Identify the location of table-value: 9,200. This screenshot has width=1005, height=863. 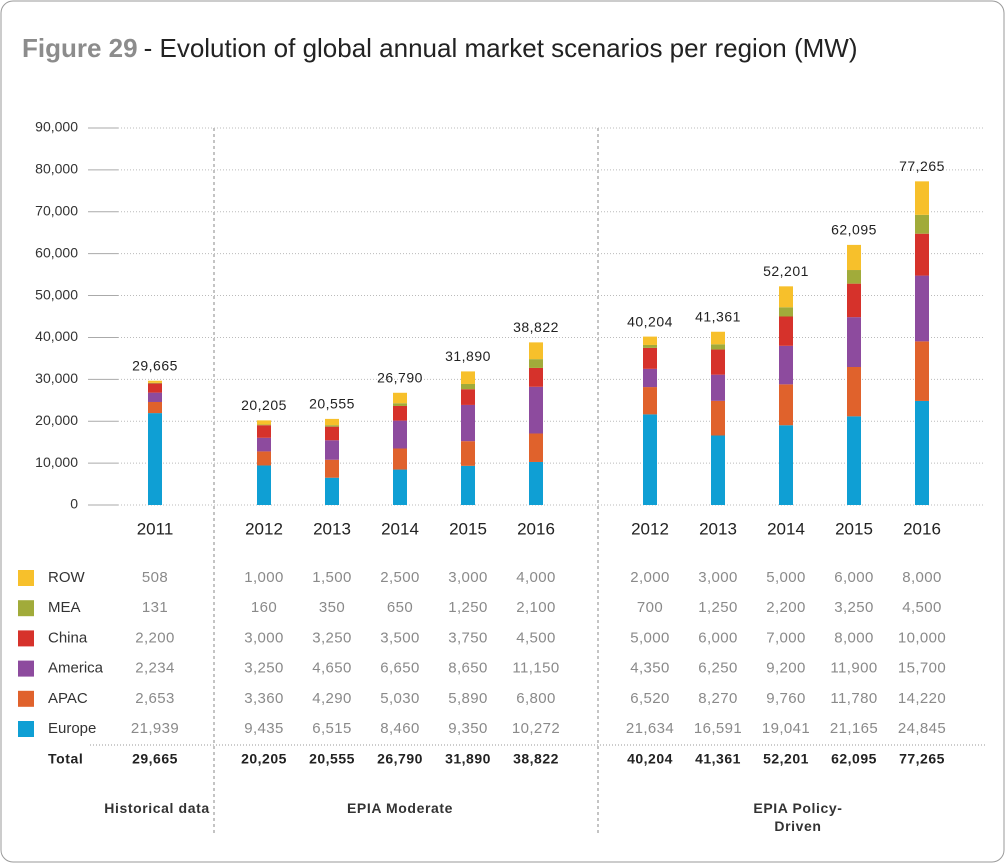
(786, 668).